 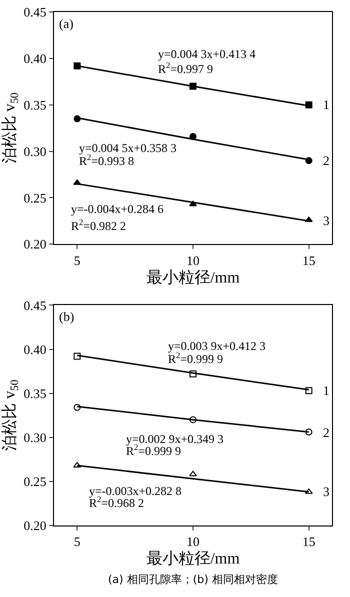 I want to click on annotation: y=0.002 9x+0.349 3, so click(x=175, y=439).